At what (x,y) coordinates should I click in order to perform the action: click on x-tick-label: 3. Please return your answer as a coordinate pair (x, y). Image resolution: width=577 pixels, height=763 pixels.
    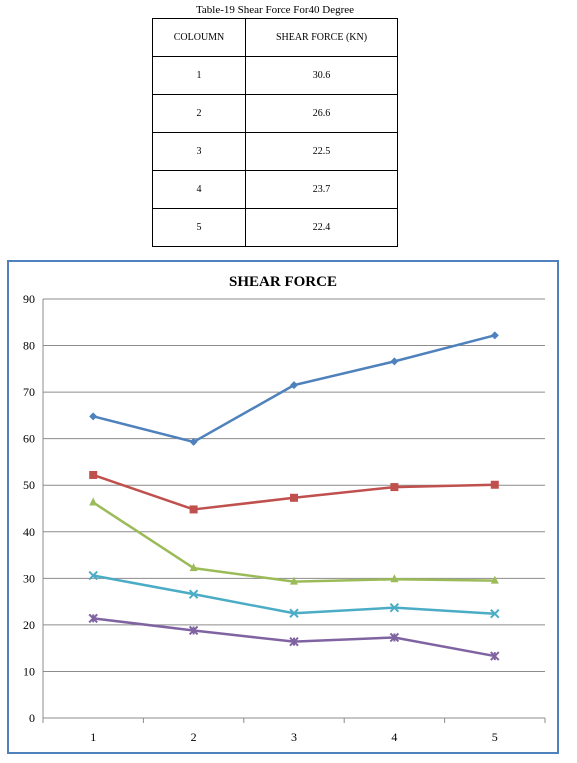
    Looking at the image, I should click on (294, 737).